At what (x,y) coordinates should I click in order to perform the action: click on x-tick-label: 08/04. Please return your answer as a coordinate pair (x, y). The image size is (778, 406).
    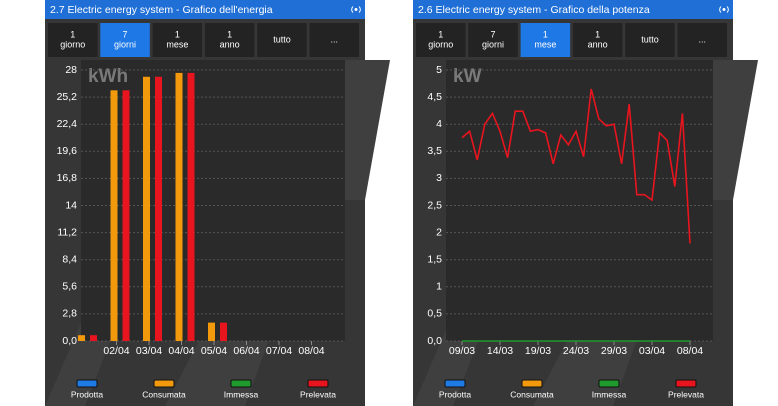
    Looking at the image, I should click on (311, 351).